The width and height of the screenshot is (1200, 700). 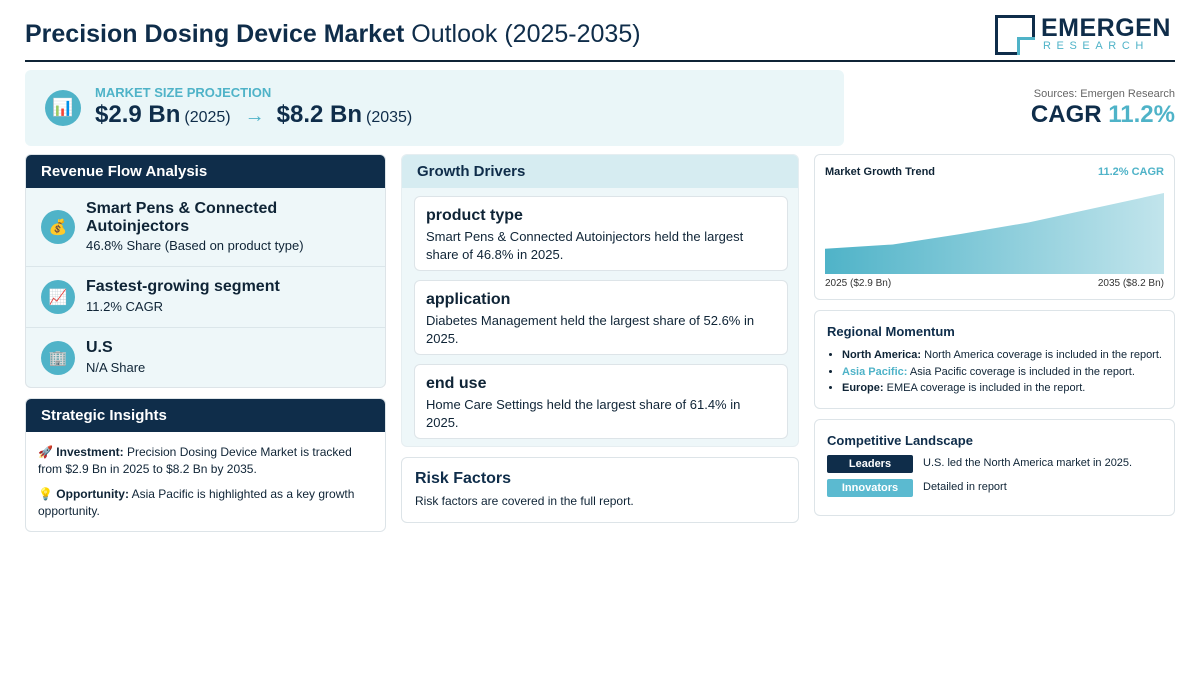 What do you see at coordinates (863, 388) in the screenshot?
I see `region-name: Europe:` at bounding box center [863, 388].